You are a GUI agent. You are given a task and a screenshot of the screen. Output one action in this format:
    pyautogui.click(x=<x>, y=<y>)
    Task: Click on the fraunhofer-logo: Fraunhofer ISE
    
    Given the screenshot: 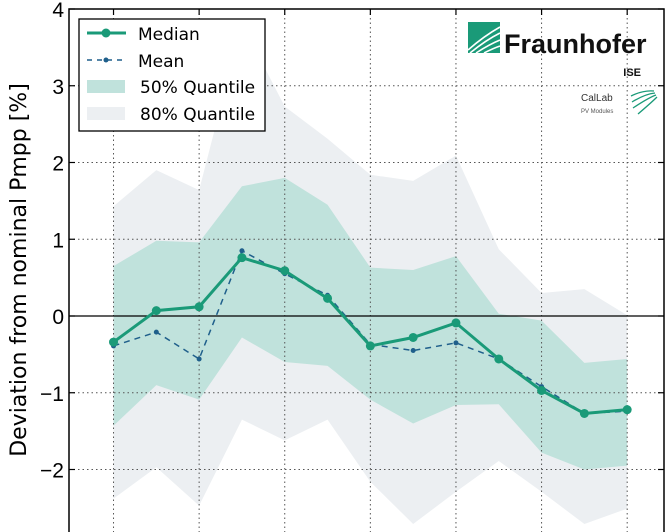 What is the action you would take?
    pyautogui.click(x=557, y=50)
    